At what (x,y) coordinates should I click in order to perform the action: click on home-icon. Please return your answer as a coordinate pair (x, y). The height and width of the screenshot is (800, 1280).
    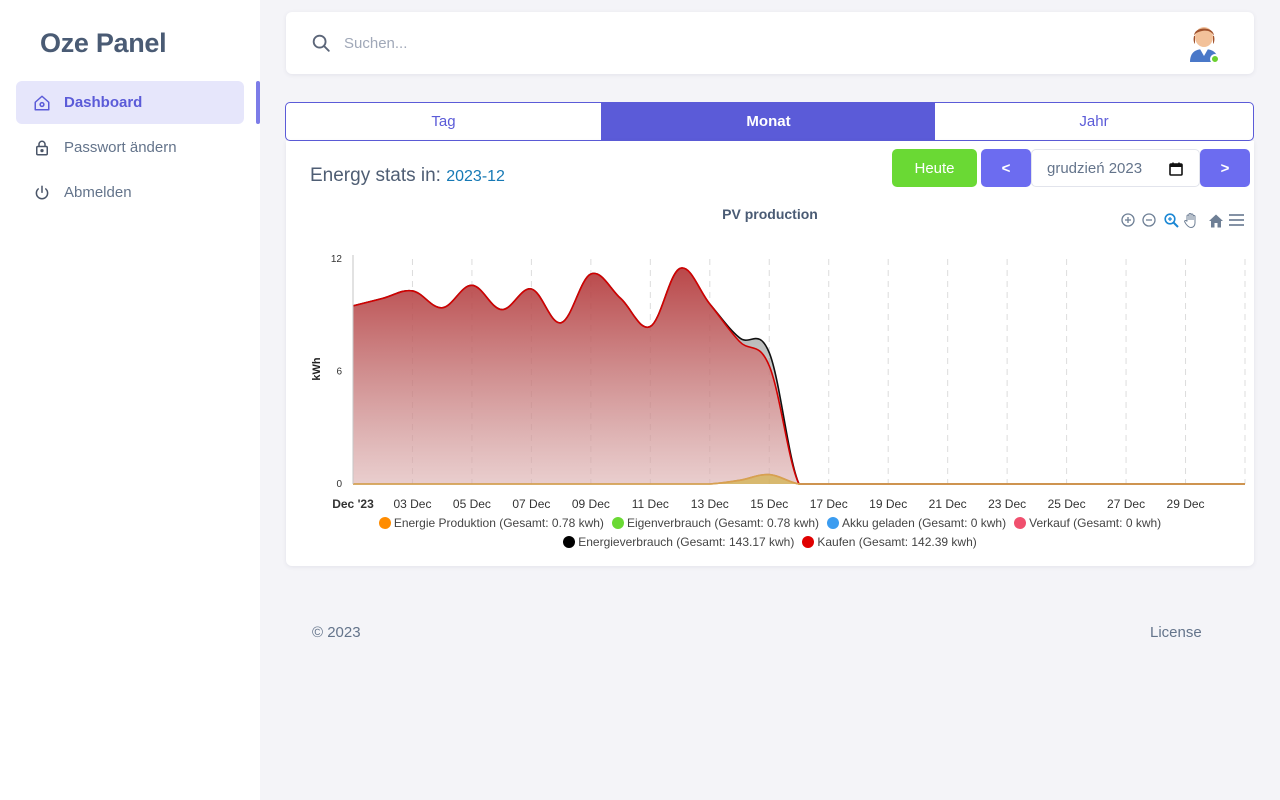
    Looking at the image, I should click on (42, 103).